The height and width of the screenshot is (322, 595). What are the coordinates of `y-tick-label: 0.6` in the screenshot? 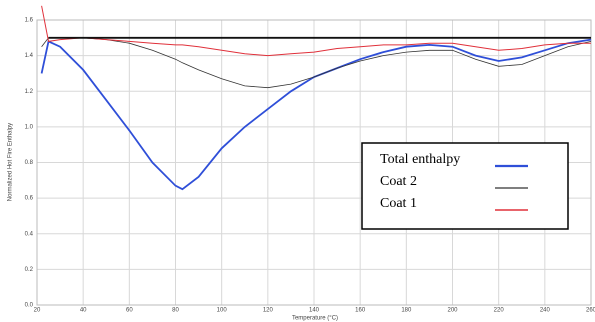 It's located at (29, 199).